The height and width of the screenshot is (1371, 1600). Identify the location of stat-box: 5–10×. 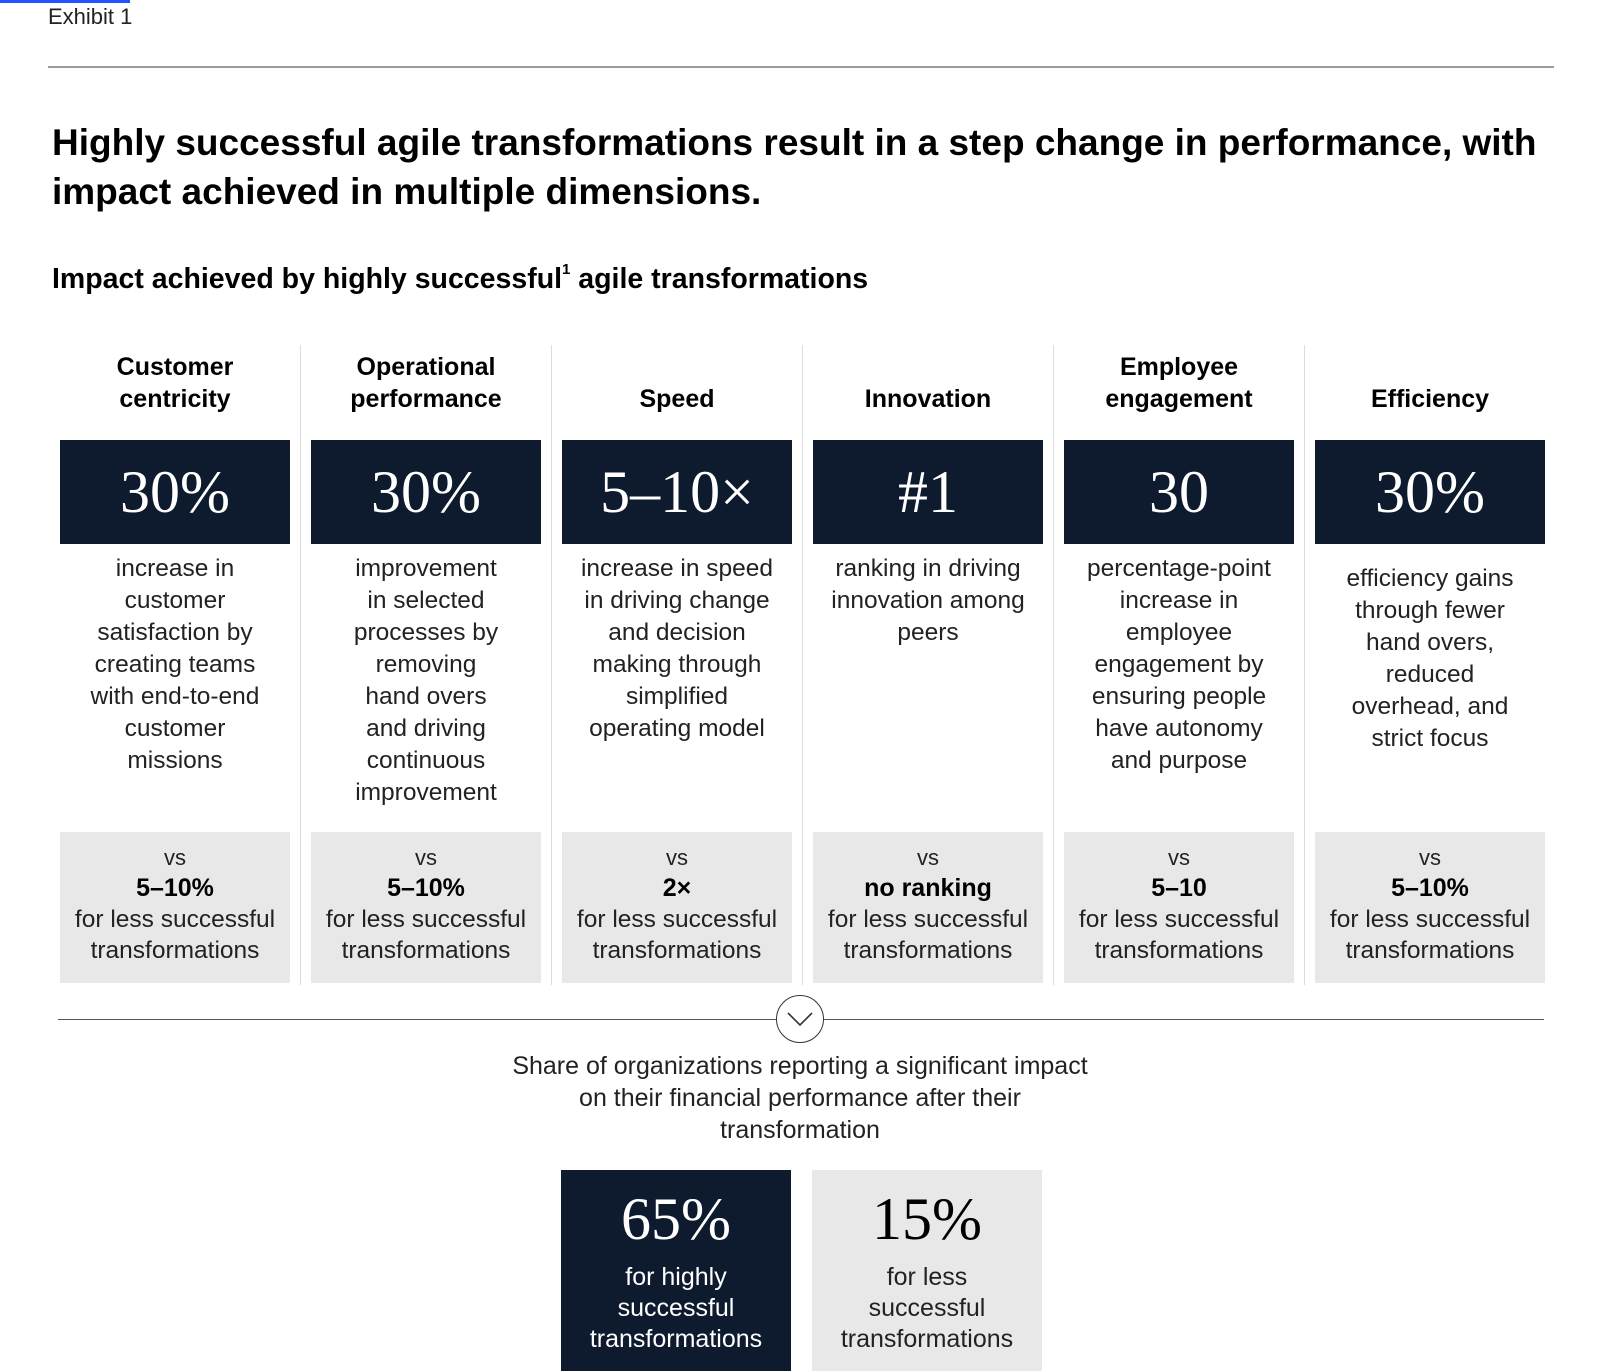
(677, 492).